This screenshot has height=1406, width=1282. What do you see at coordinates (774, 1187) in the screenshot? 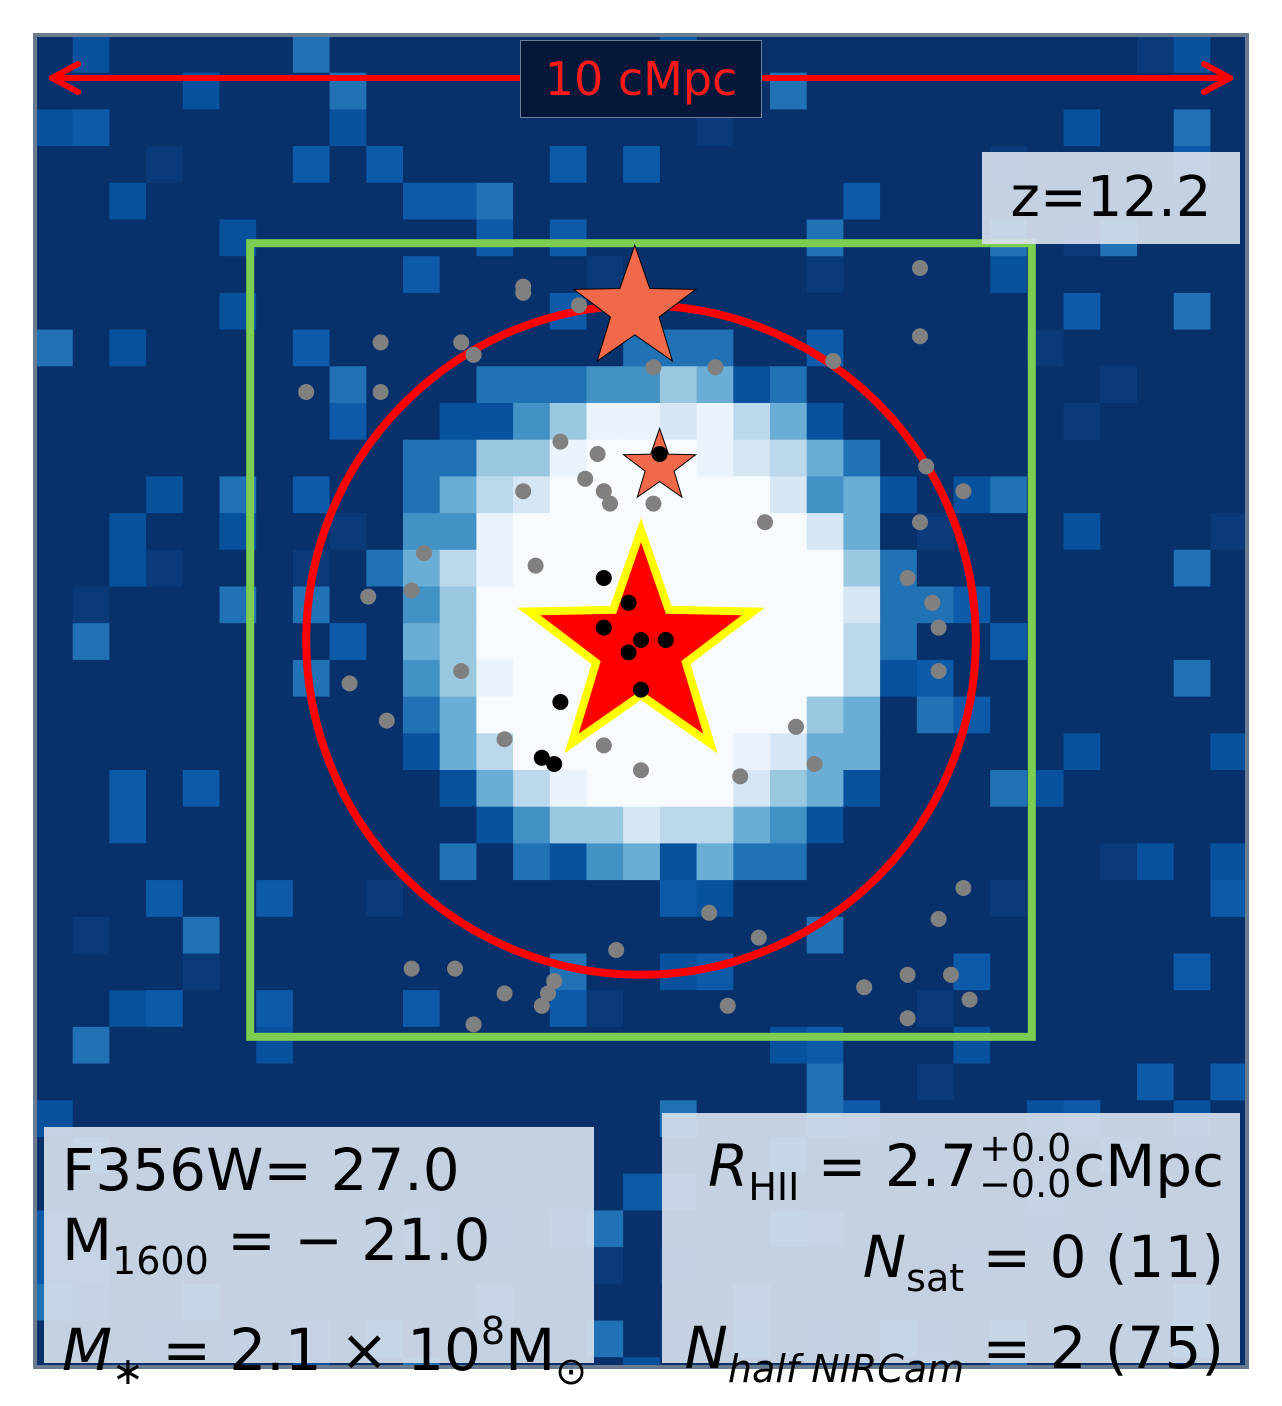
I see `radius-subscript: HII` at bounding box center [774, 1187].